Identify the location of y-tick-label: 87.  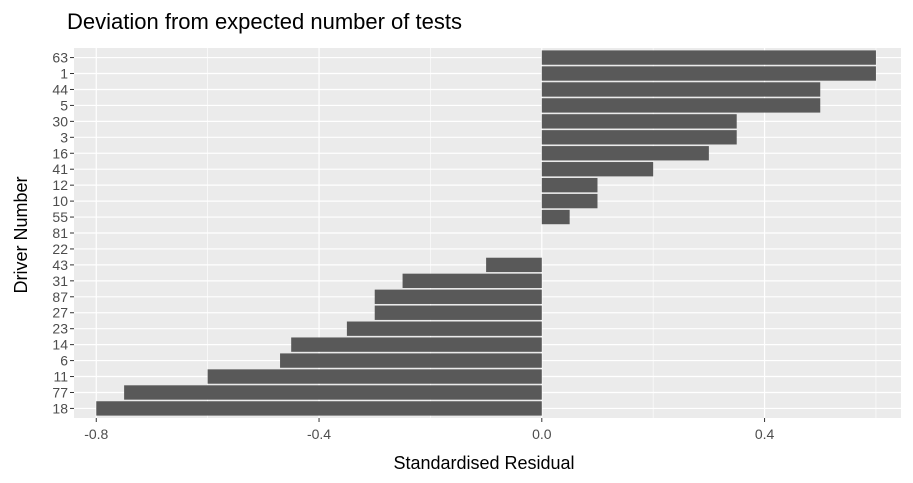
(60, 297).